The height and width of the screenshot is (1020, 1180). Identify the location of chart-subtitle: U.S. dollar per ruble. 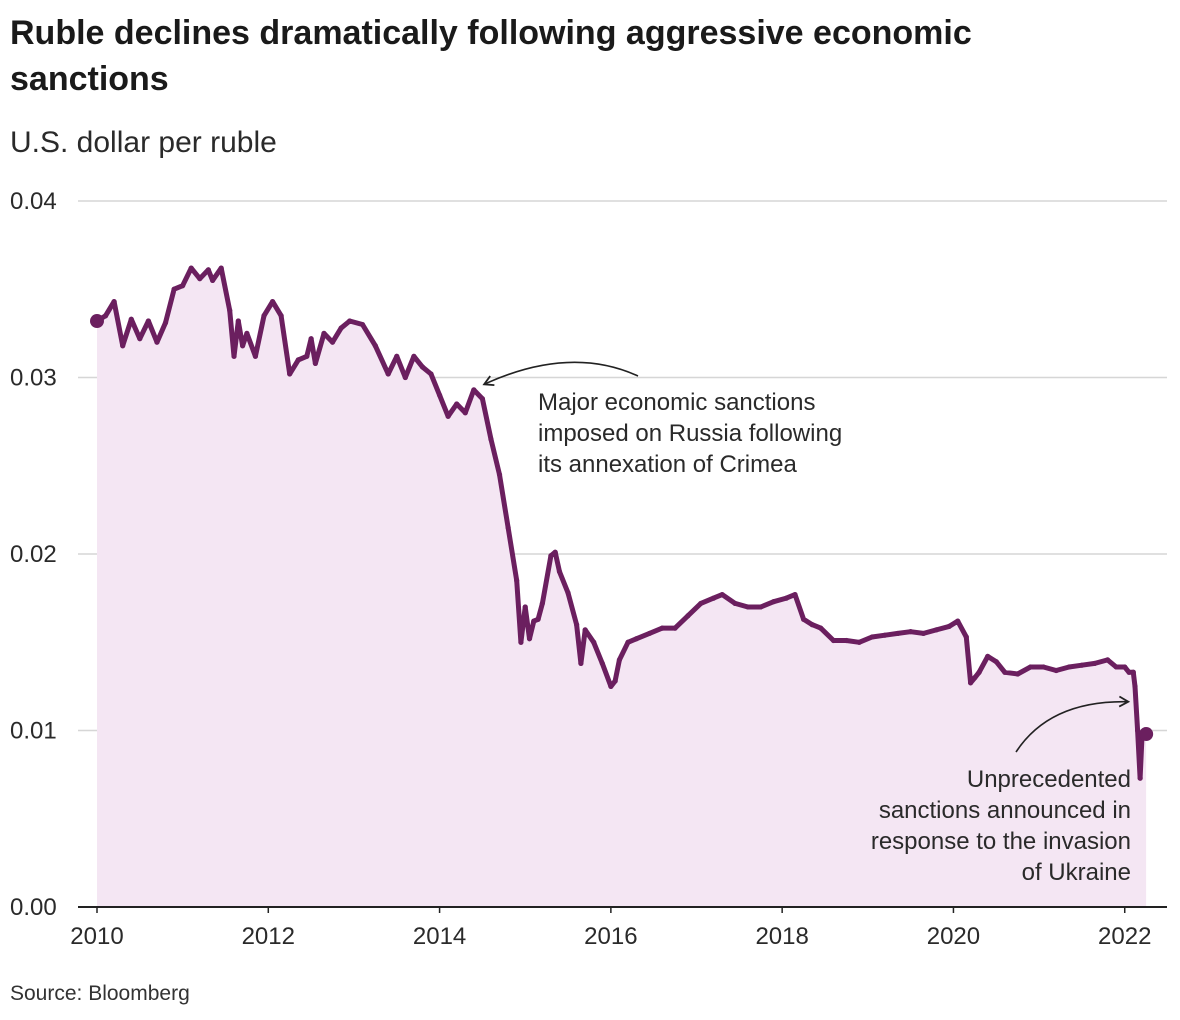
(143, 142).